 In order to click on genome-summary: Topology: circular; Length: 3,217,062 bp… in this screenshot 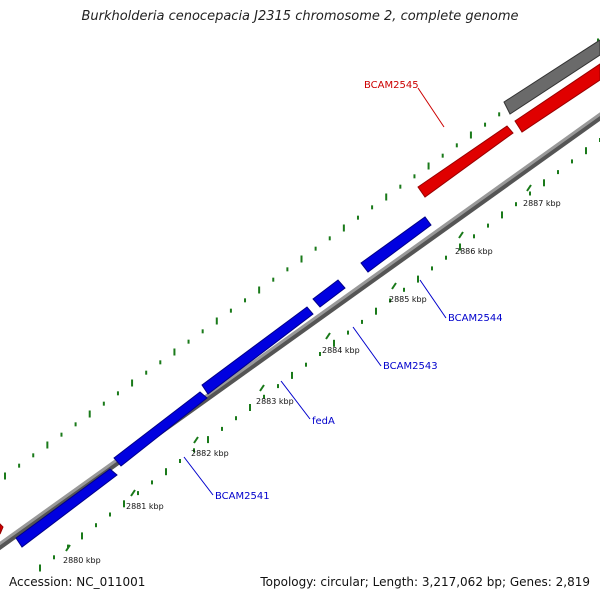, I will do `click(425, 582)`.